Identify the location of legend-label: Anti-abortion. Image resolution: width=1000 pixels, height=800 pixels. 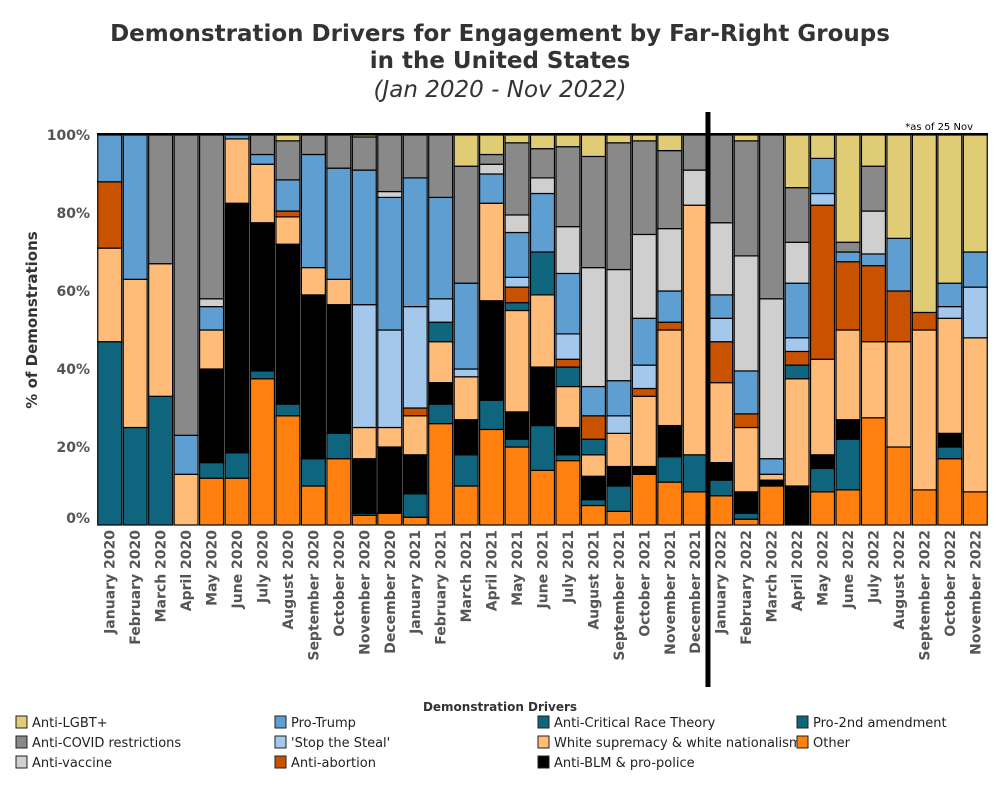
(333, 763).